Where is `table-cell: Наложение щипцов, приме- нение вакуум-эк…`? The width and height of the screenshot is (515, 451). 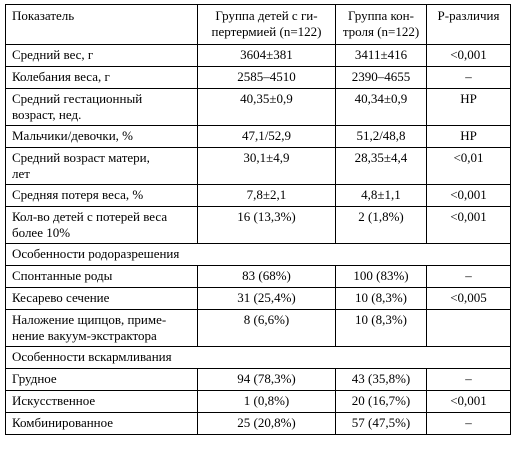 table-cell: Наложение щипцов, приме- нение вакуум-эк… is located at coordinates (101, 328).